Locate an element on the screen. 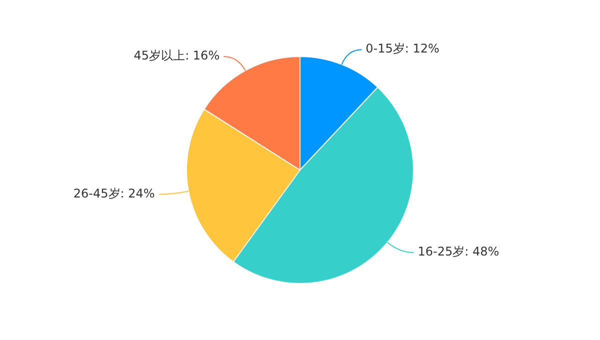 The image size is (600, 340). slice-label: 26-45岁: 24% is located at coordinates (114, 193).